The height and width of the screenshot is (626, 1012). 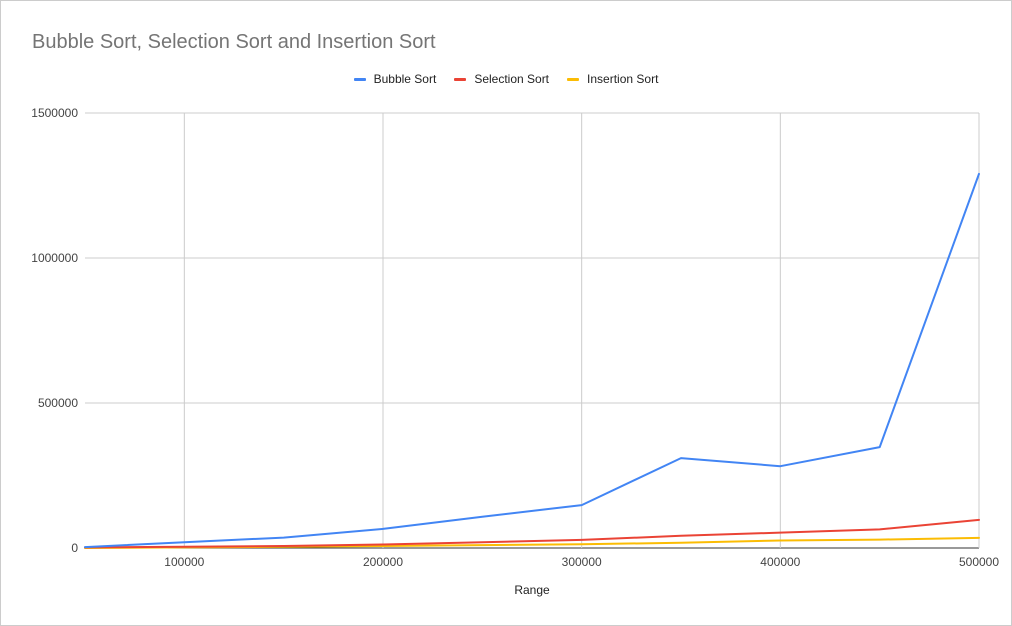 What do you see at coordinates (780, 562) in the screenshot?
I see `x-tick-label: 400000` at bounding box center [780, 562].